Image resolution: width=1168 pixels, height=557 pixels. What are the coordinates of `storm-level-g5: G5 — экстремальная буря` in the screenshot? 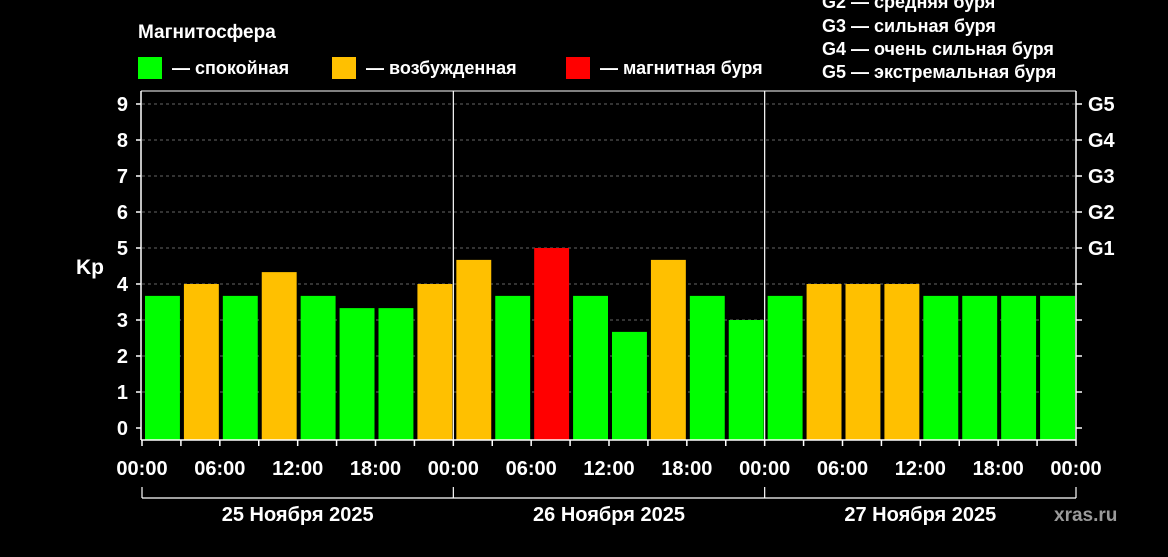 It's located at (939, 72).